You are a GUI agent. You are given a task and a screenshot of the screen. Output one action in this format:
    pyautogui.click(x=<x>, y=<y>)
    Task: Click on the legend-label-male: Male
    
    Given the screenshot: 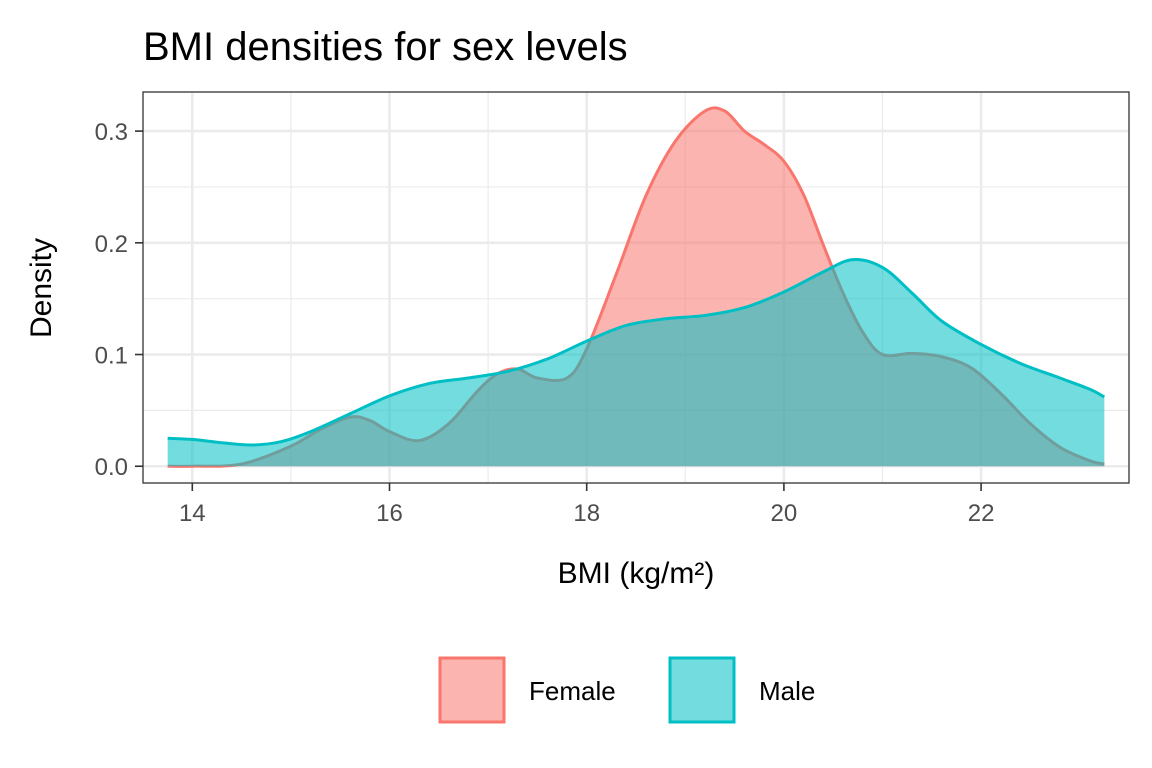 What is the action you would take?
    pyautogui.click(x=787, y=691)
    